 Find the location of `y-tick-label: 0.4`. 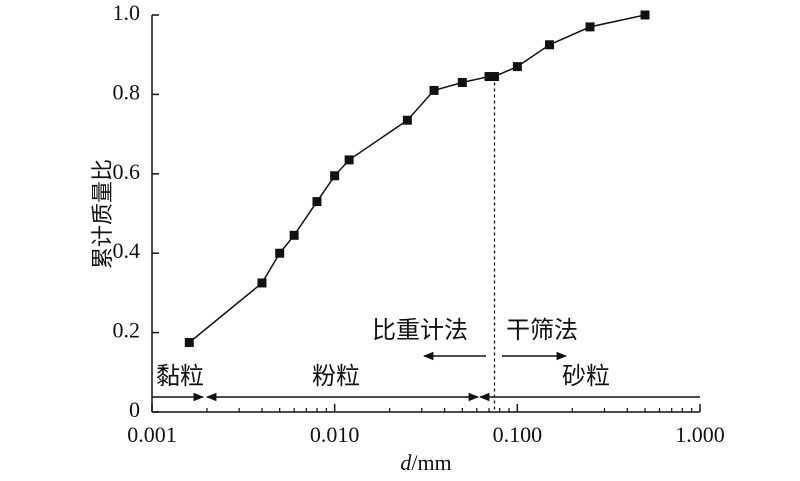

y-tick-label: 0.4 is located at coordinates (127, 250).